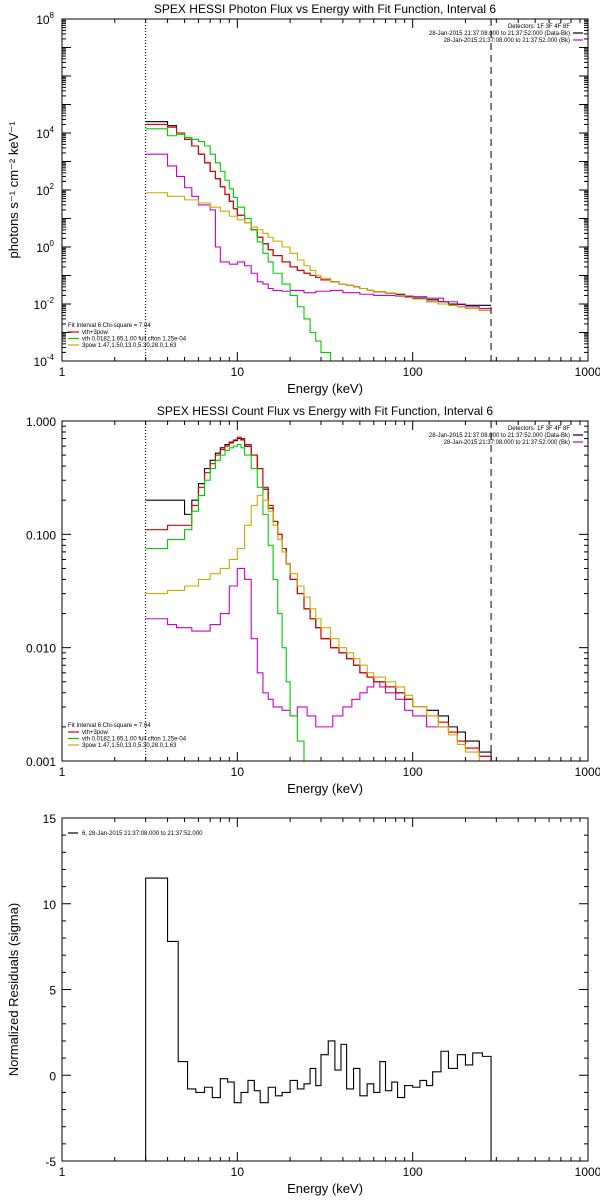 Image resolution: width=600 pixels, height=1200 pixels. Describe the element at coordinates (52, 1076) in the screenshot. I see `y-tick-label: 0` at that location.